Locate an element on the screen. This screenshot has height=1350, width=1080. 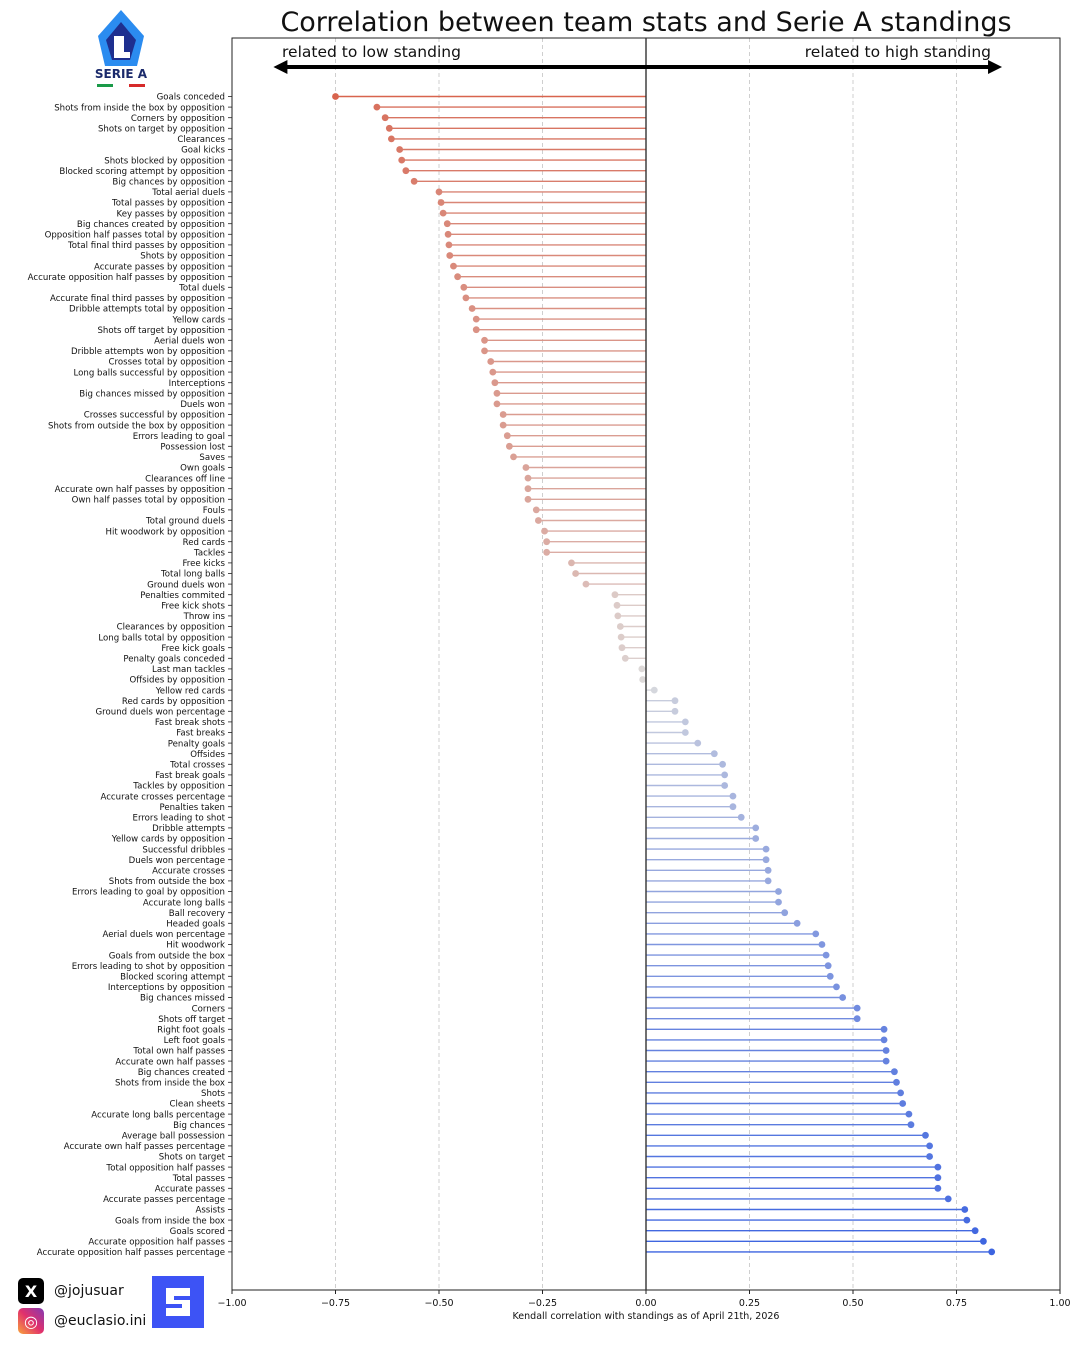
annotation-right: related to high standing is located at coordinates (898, 52).